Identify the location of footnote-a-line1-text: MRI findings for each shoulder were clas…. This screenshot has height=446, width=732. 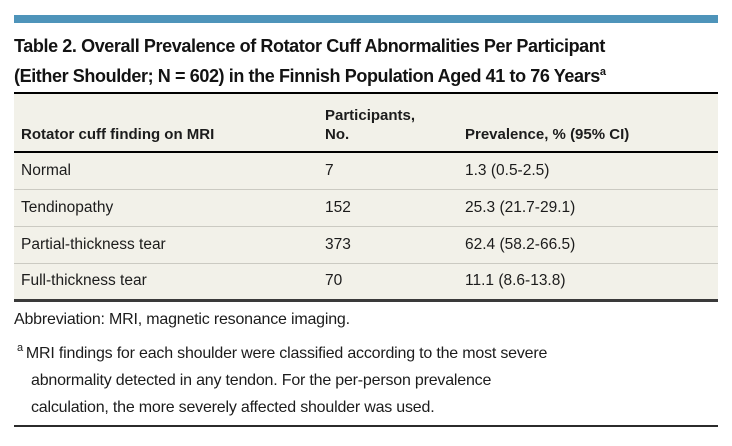
(286, 353).